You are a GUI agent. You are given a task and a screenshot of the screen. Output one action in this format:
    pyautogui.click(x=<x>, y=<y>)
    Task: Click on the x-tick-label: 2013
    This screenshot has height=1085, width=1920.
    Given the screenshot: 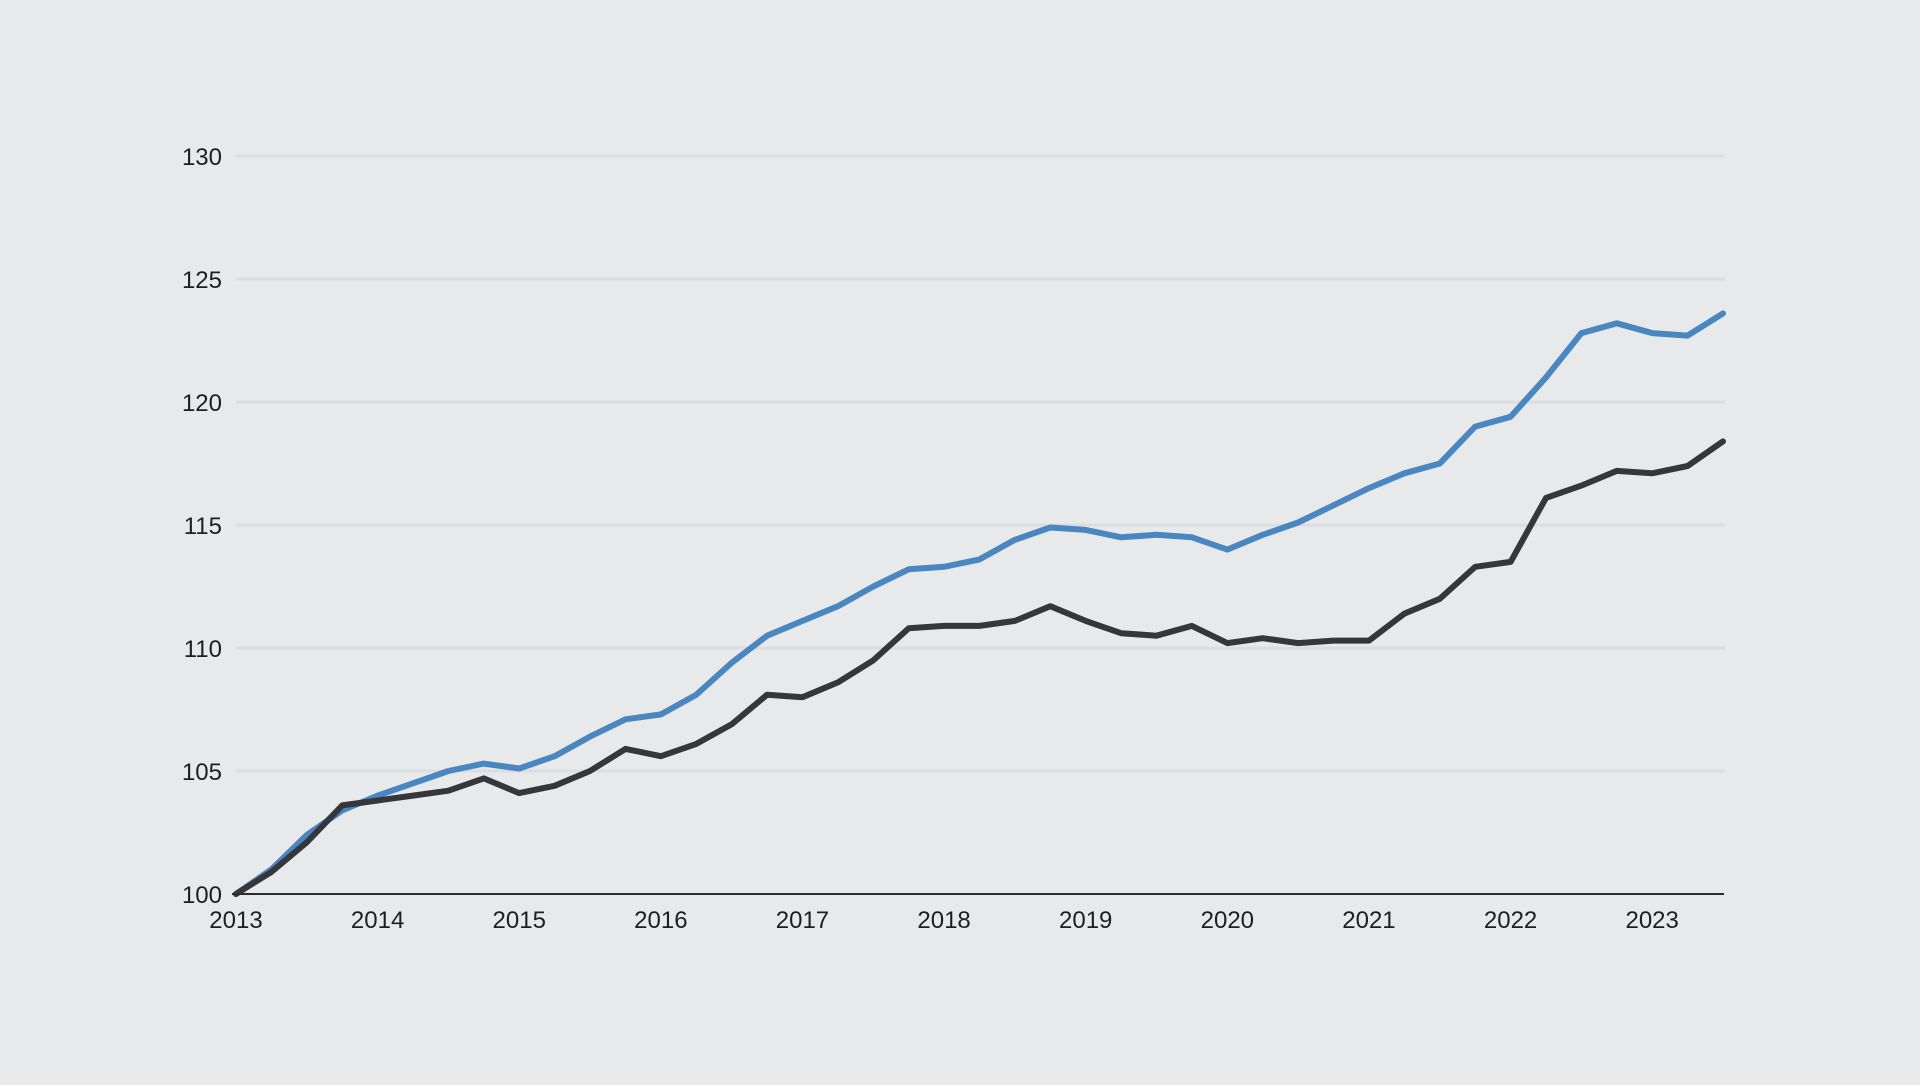 What is the action you would take?
    pyautogui.click(x=235, y=920)
    